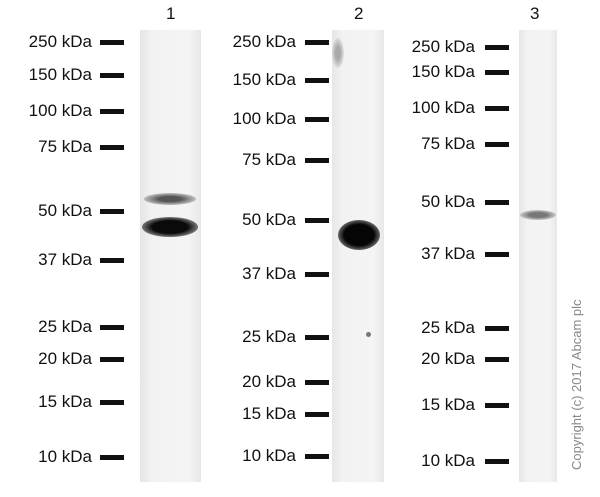 This screenshot has height=497, width=600. I want to click on copyright-text: Copyright (c) 2017 Abcam plc, so click(576, 384).